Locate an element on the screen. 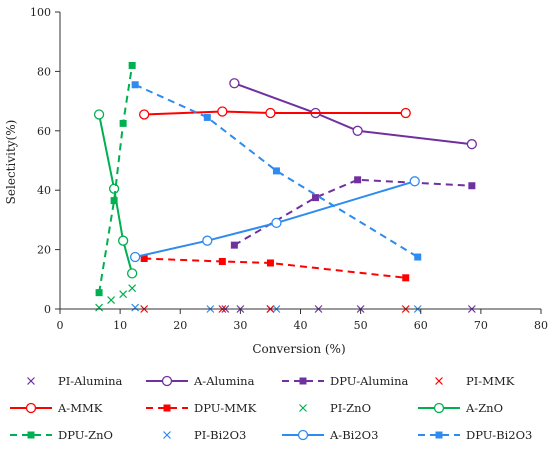 This screenshot has width=550, height=452. legend-item-dpu-mmk: DPU-MMK is located at coordinates (201, 408).